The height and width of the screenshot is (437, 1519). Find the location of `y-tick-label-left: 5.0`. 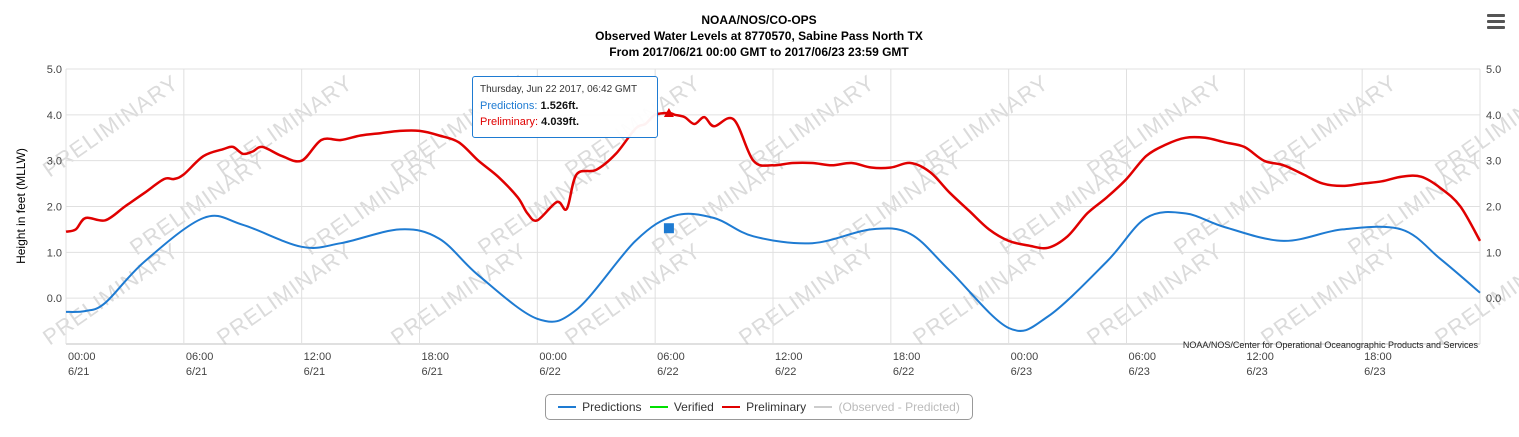

y-tick-label-left: 5.0 is located at coordinates (54, 70).